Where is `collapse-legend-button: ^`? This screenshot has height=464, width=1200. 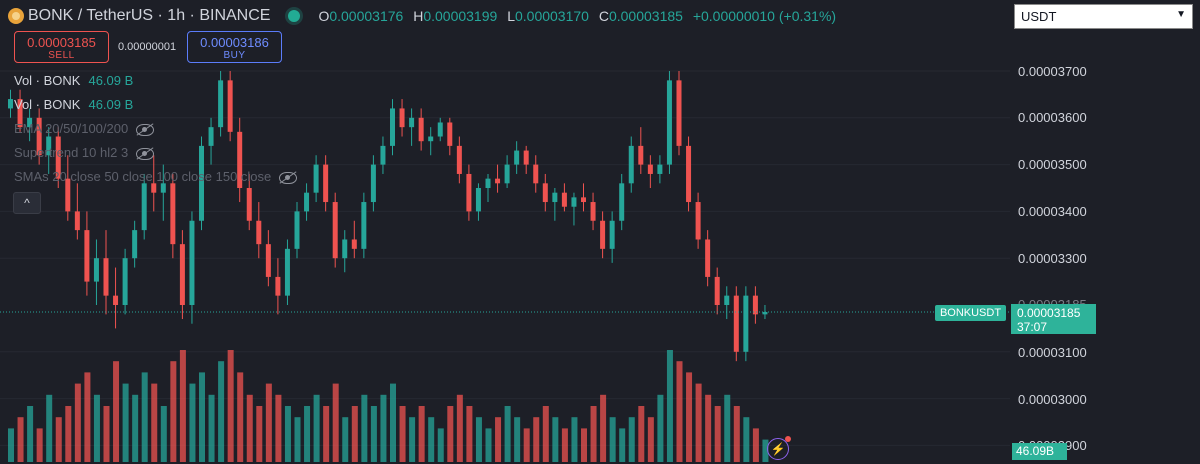
collapse-legend-button: ^ is located at coordinates (27, 203).